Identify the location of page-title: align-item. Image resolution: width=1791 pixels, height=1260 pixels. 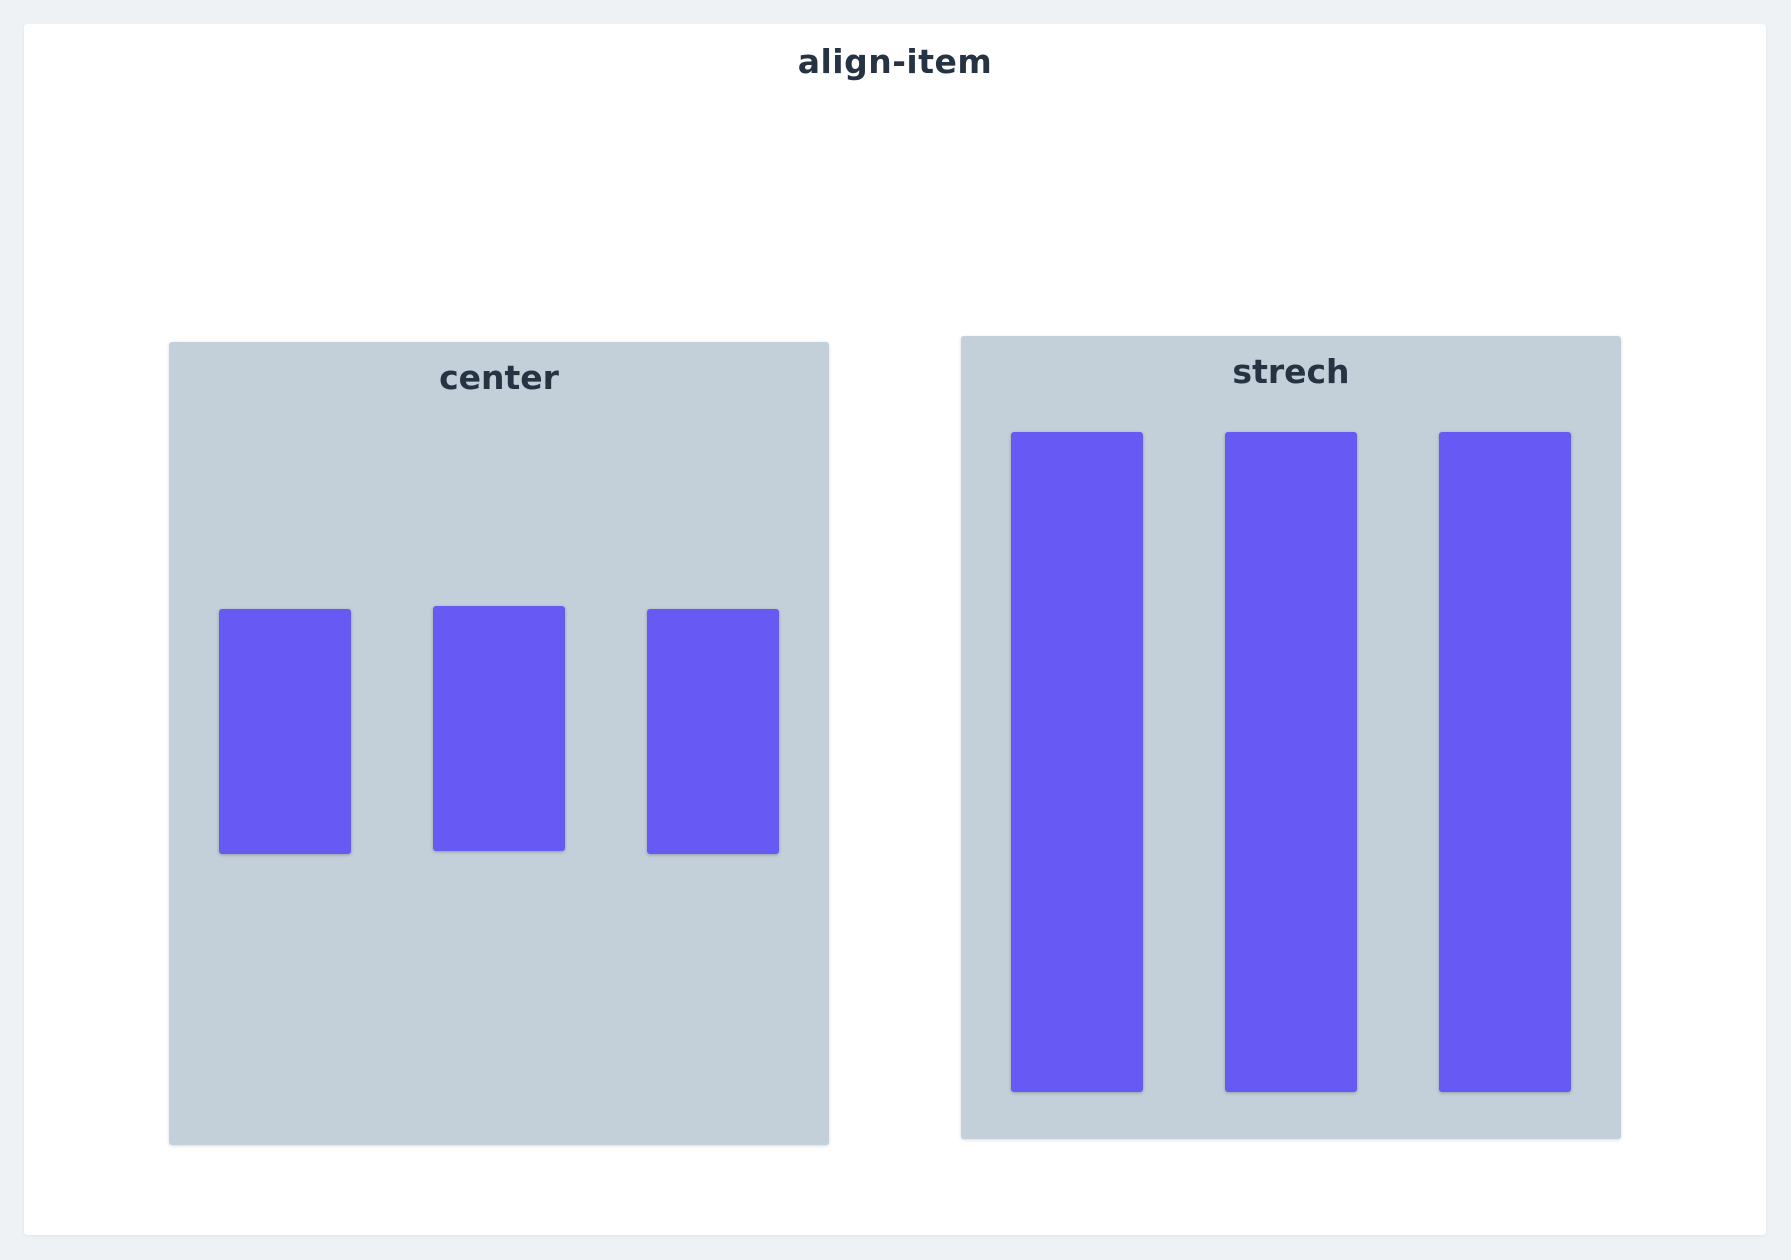
(895, 61).